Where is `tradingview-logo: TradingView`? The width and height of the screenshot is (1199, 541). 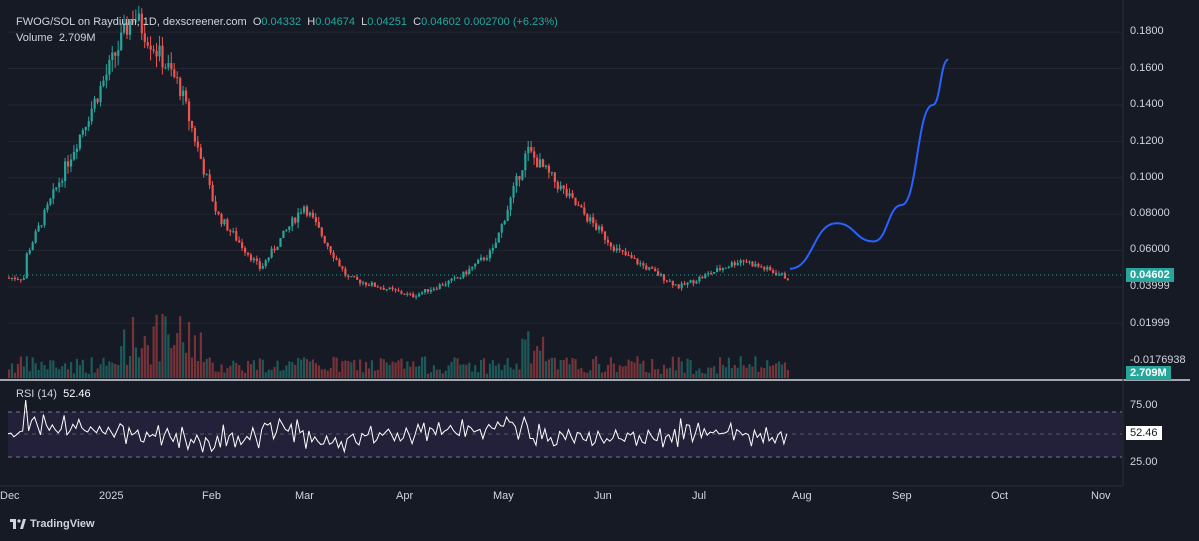
tradingview-logo: TradingView is located at coordinates (52, 524).